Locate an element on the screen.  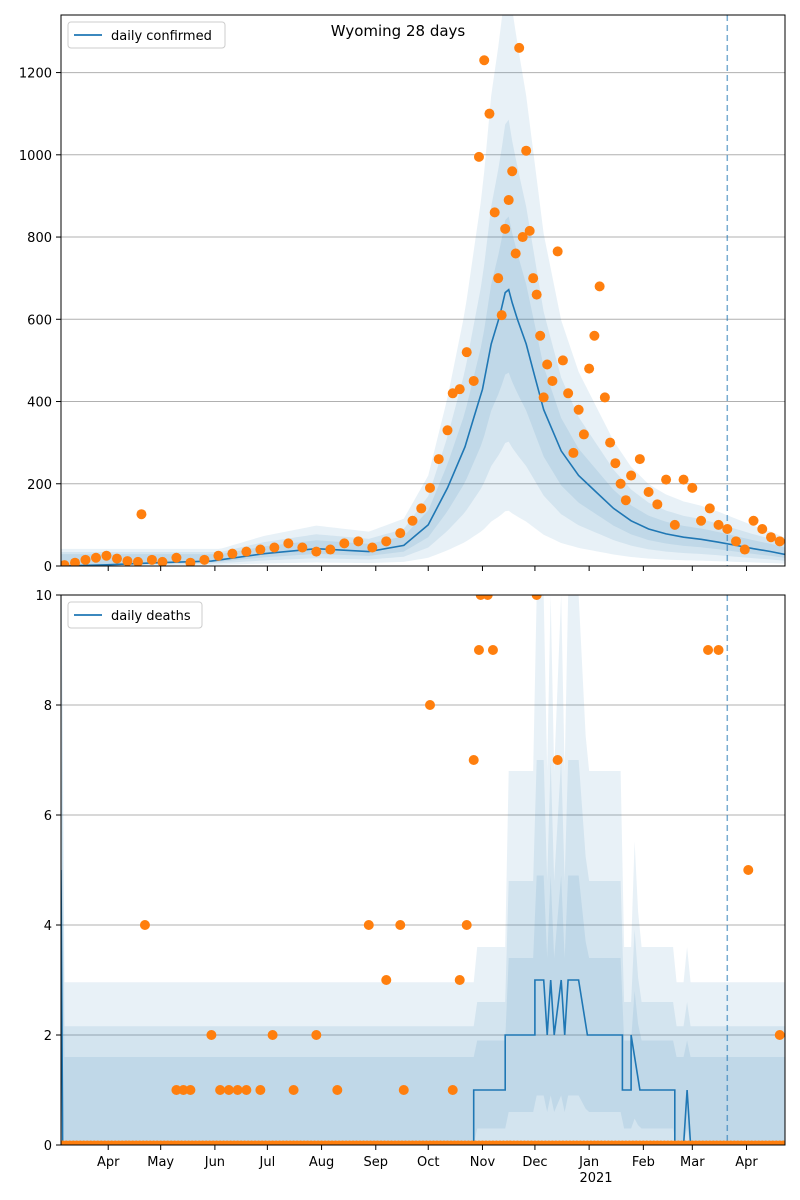
legend-label: daily confirmed is located at coordinates (161, 36).